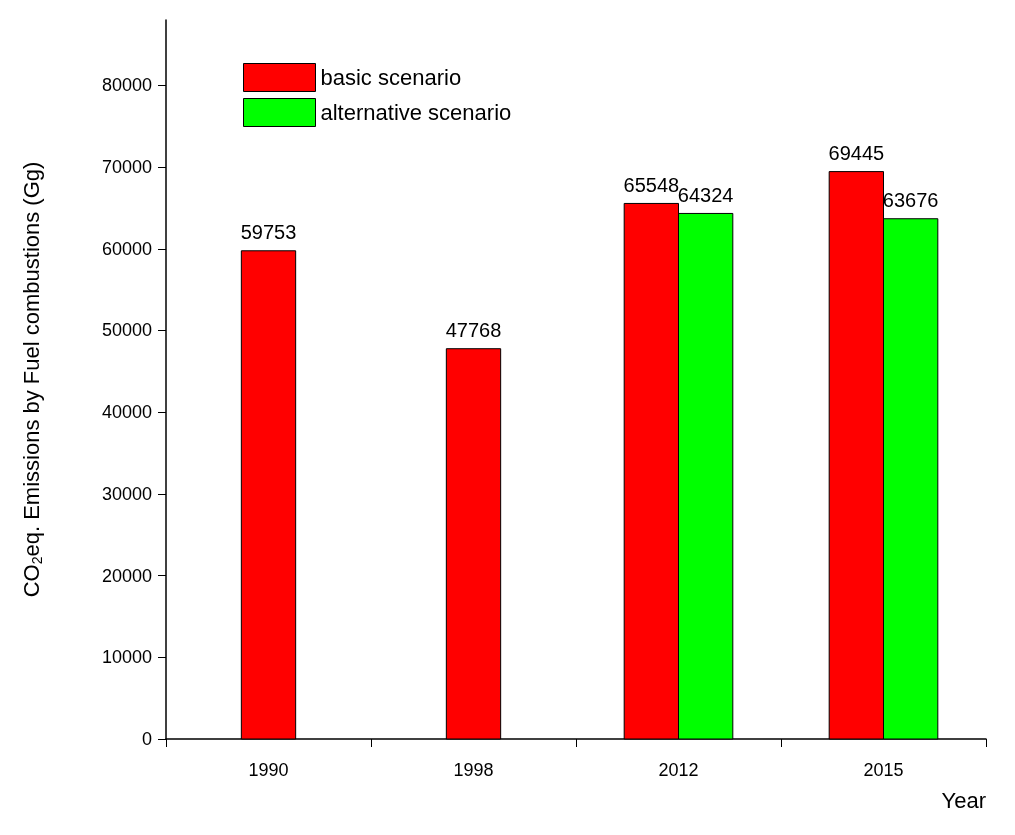 This screenshot has width=1015, height=835. Describe the element at coordinates (473, 330) in the screenshot. I see `data-label: 47768` at that location.